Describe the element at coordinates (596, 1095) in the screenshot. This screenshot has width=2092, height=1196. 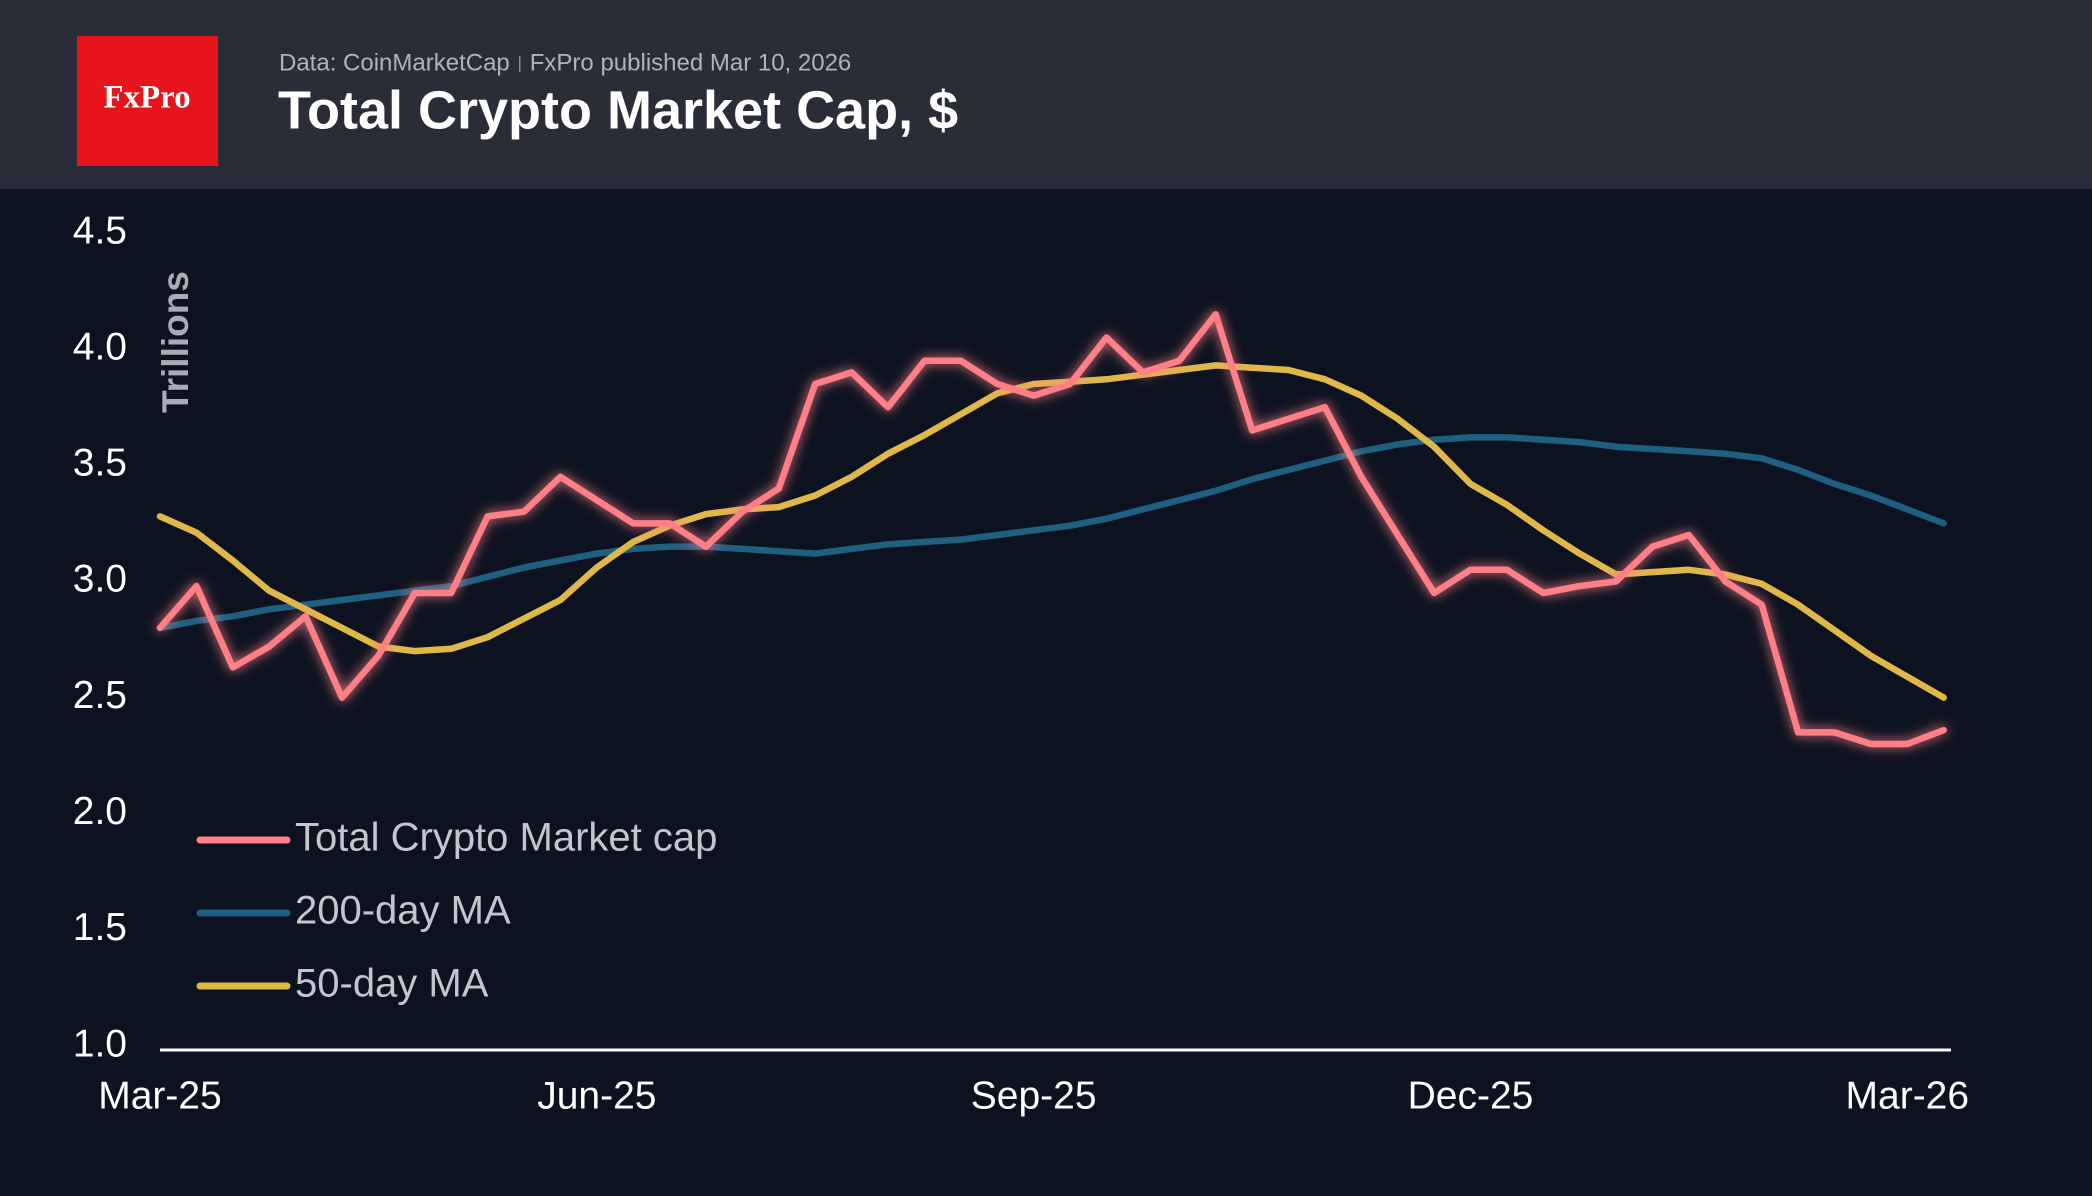
I see `x-tick-label: Jun-25` at that location.